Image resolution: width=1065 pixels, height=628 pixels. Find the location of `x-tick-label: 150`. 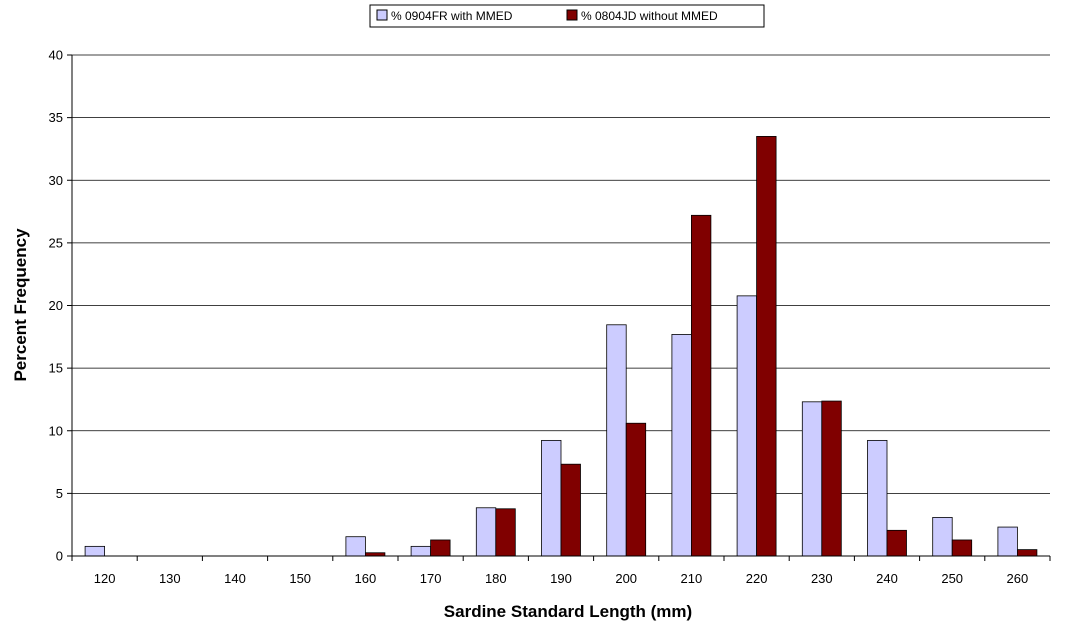

x-tick-label: 150 is located at coordinates (300, 578).